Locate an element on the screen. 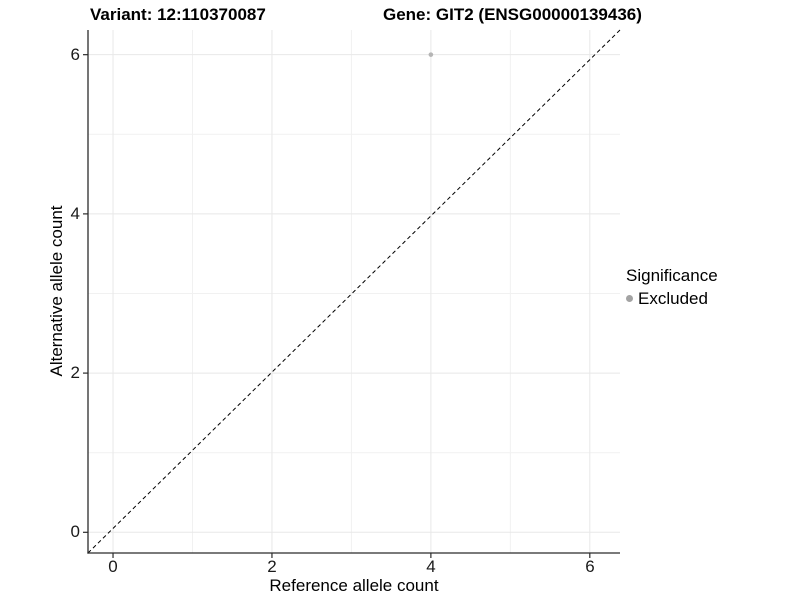 The image size is (800, 600). y-tick-label: 4 is located at coordinates (75, 213).